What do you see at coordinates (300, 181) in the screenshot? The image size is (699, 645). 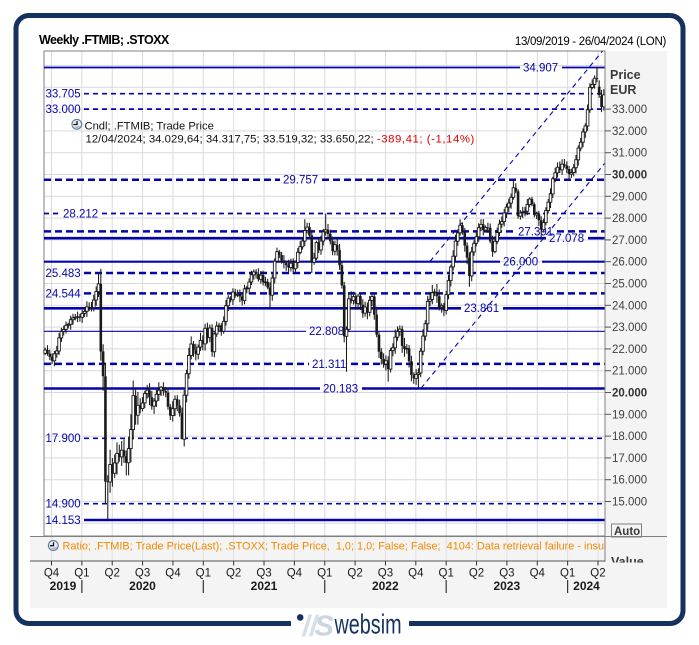 I see `svg-text: 29.757` at bounding box center [300, 181].